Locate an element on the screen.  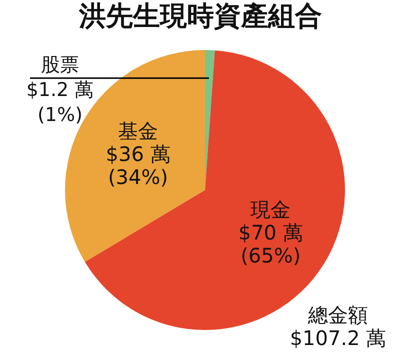
data-label: $70 萬 (65%) is located at coordinates (270, 244).